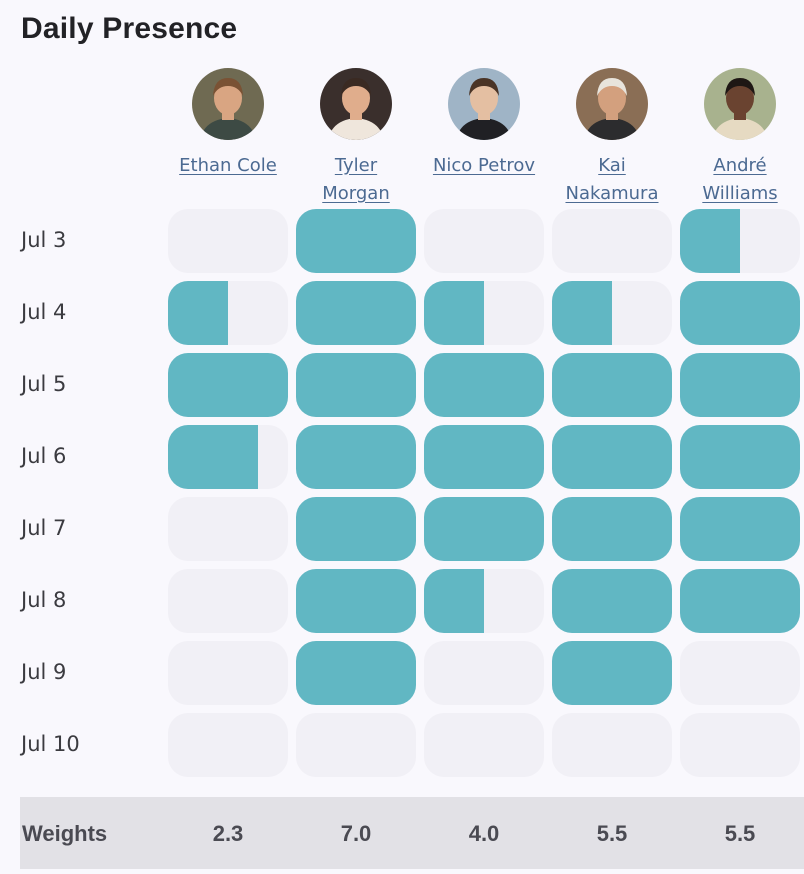 The width and height of the screenshot is (804, 874). What do you see at coordinates (44, 672) in the screenshot?
I see `day-label: Jul 9` at bounding box center [44, 672].